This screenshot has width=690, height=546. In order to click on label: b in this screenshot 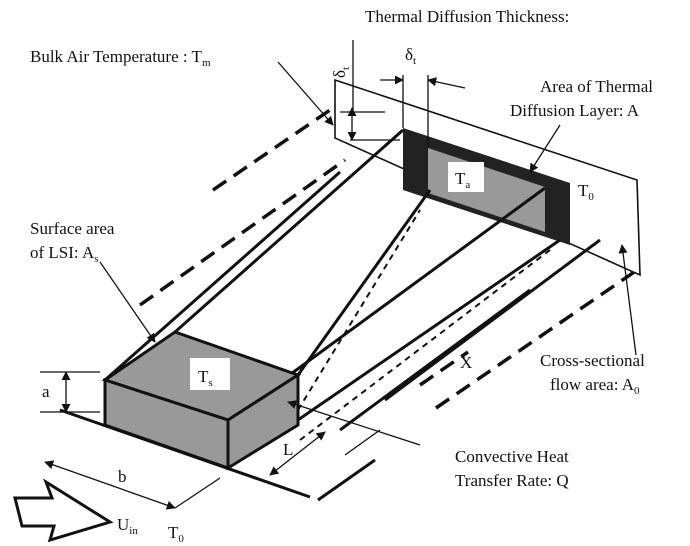, I will do `click(122, 476)`.